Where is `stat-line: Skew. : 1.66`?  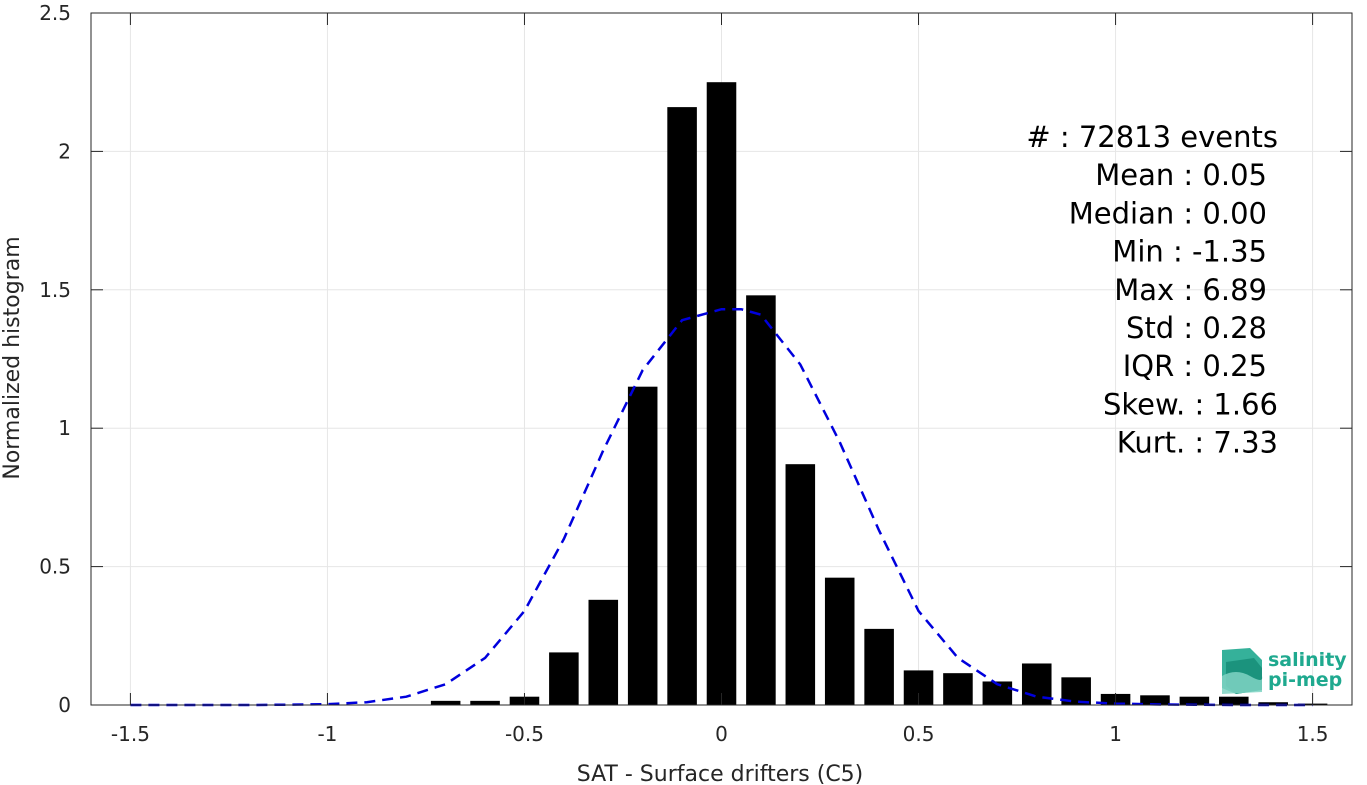
stat-line: Skew. : 1.66 is located at coordinates (1190, 404).